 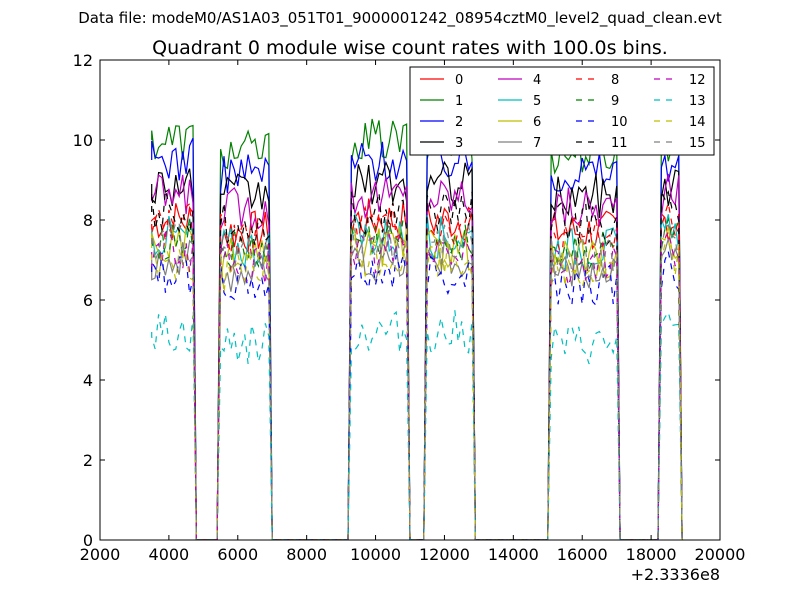 What do you see at coordinates (306, 554) in the screenshot?
I see `x-tick-label: 8000` at bounding box center [306, 554].